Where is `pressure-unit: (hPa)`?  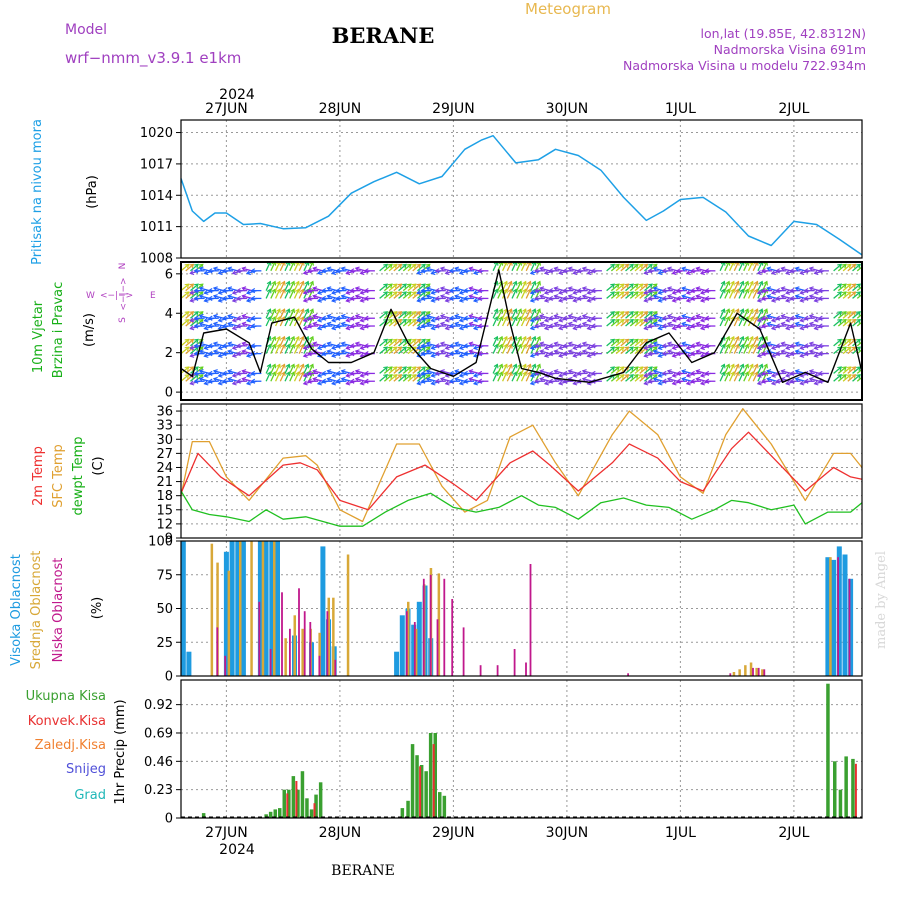 pressure-unit: (hPa) is located at coordinates (92, 192).